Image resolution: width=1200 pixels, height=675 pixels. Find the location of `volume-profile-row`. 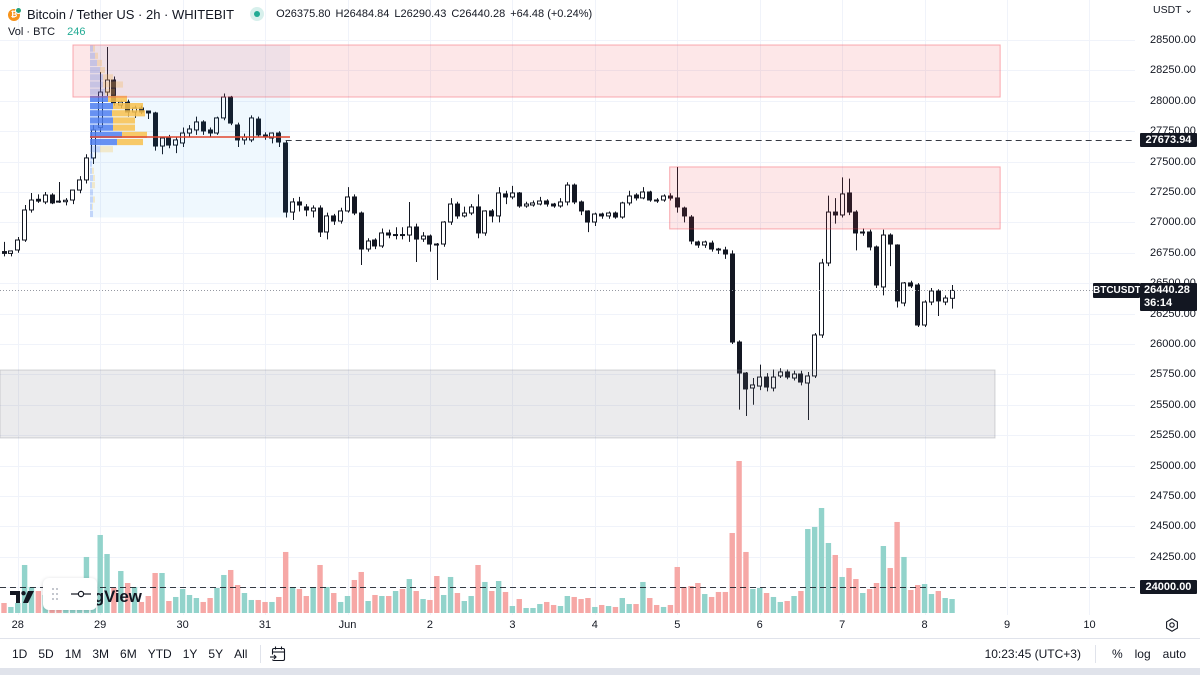

volume-profile-row is located at coordinates (109, 98).